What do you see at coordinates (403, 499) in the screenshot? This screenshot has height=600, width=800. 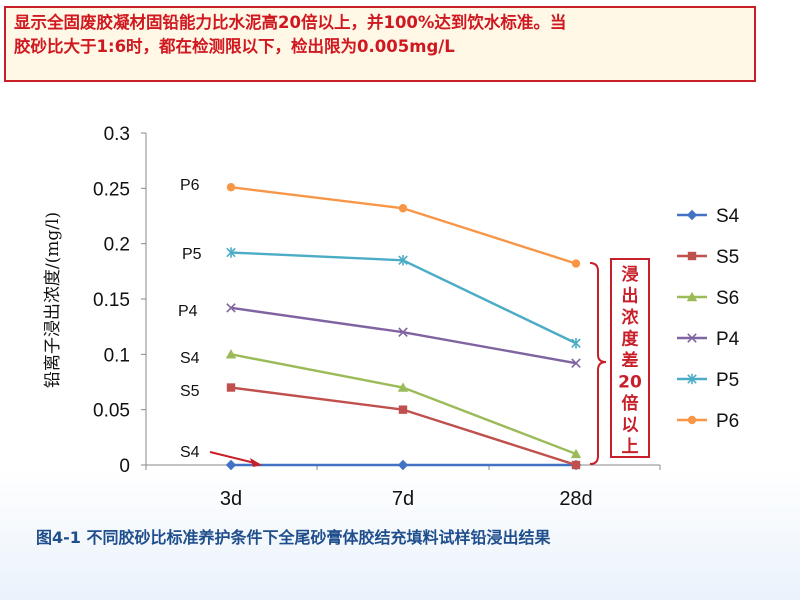 I see `x-tick-label: 7d` at bounding box center [403, 499].